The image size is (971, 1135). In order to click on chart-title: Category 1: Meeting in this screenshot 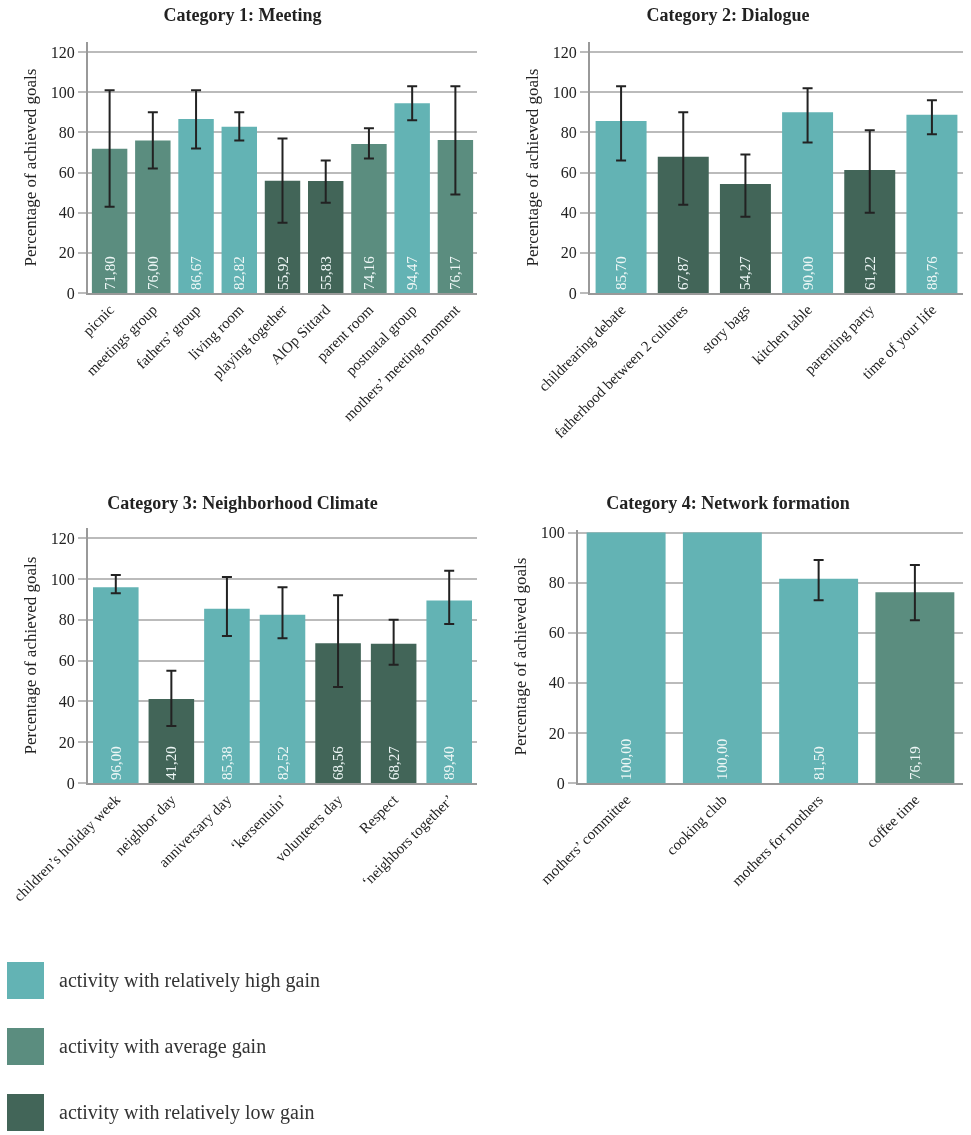, I will do `click(242, 14)`.